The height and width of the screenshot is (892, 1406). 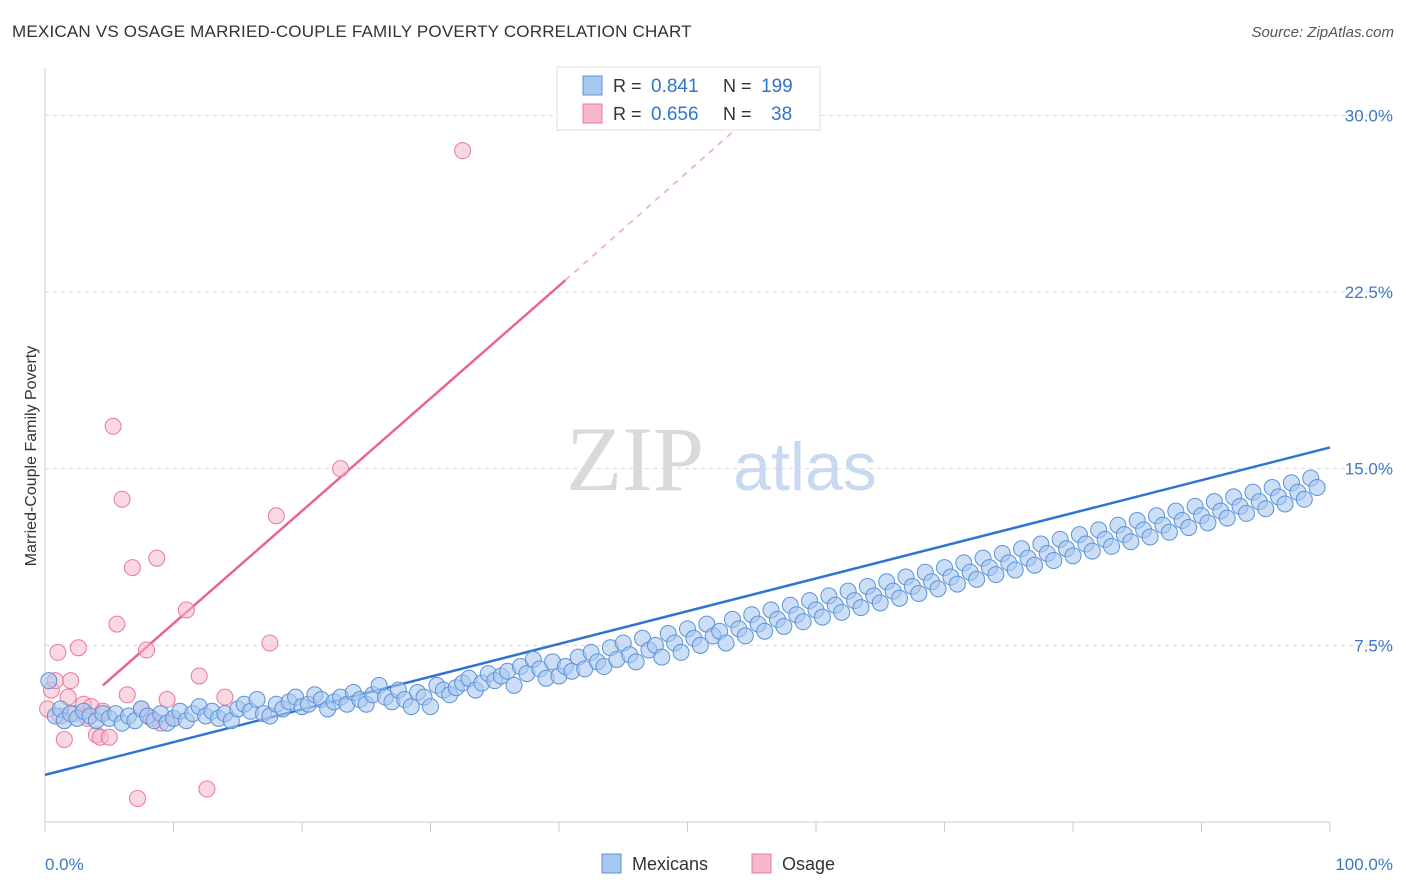 I want to click on watermark-zip: ZIP, so click(x=635, y=459).